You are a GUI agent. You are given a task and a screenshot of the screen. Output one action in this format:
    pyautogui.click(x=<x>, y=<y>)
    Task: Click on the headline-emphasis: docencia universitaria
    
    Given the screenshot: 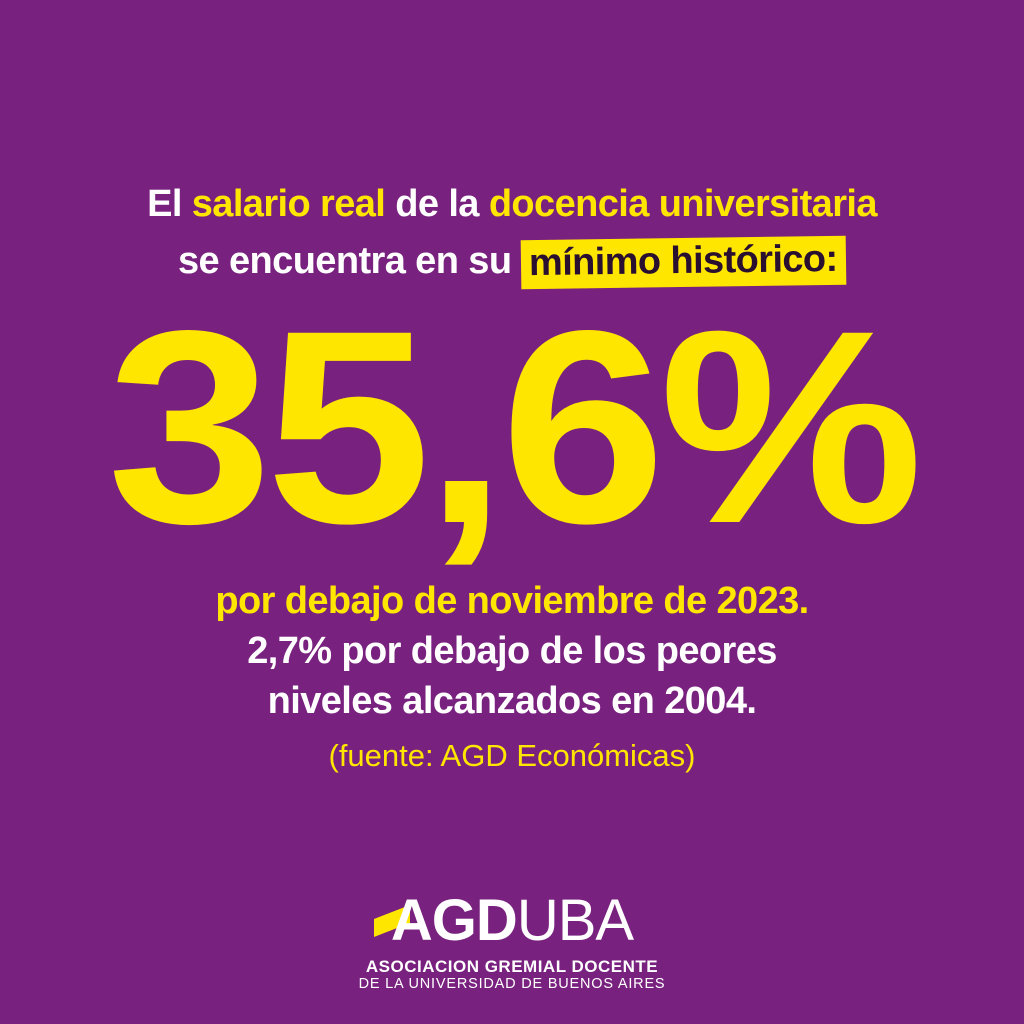 What is the action you would take?
    pyautogui.click(x=683, y=204)
    